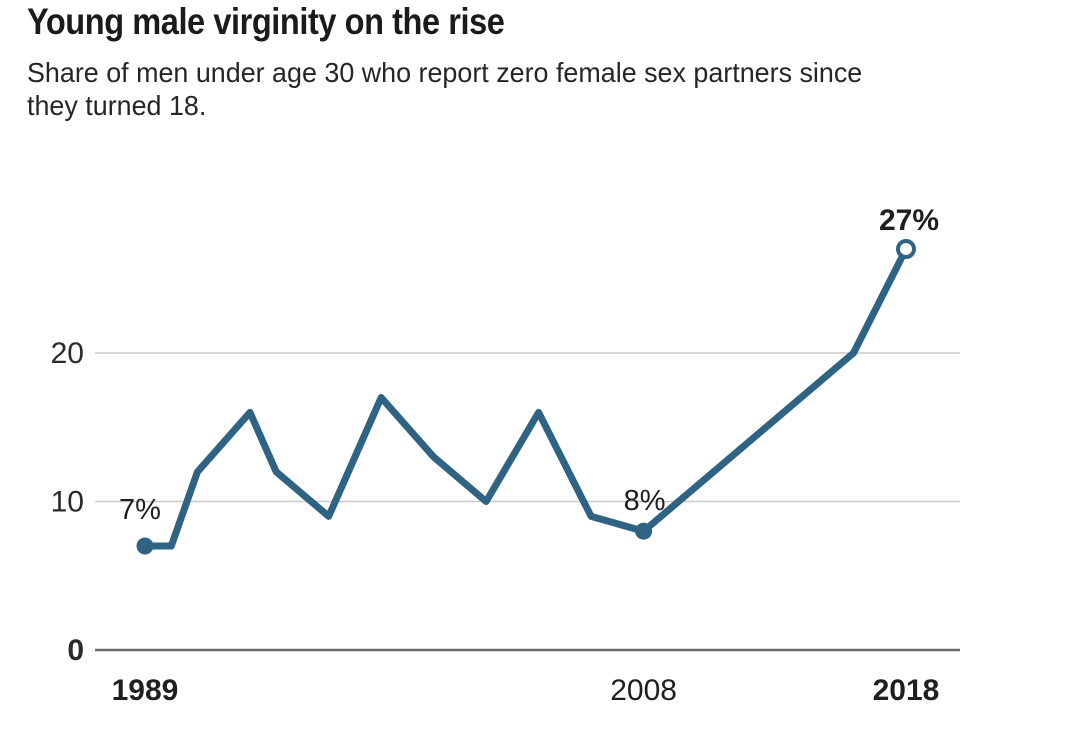 This screenshot has height=729, width=1072. I want to click on chart-title: Young male virginity on the rise, so click(266, 21).